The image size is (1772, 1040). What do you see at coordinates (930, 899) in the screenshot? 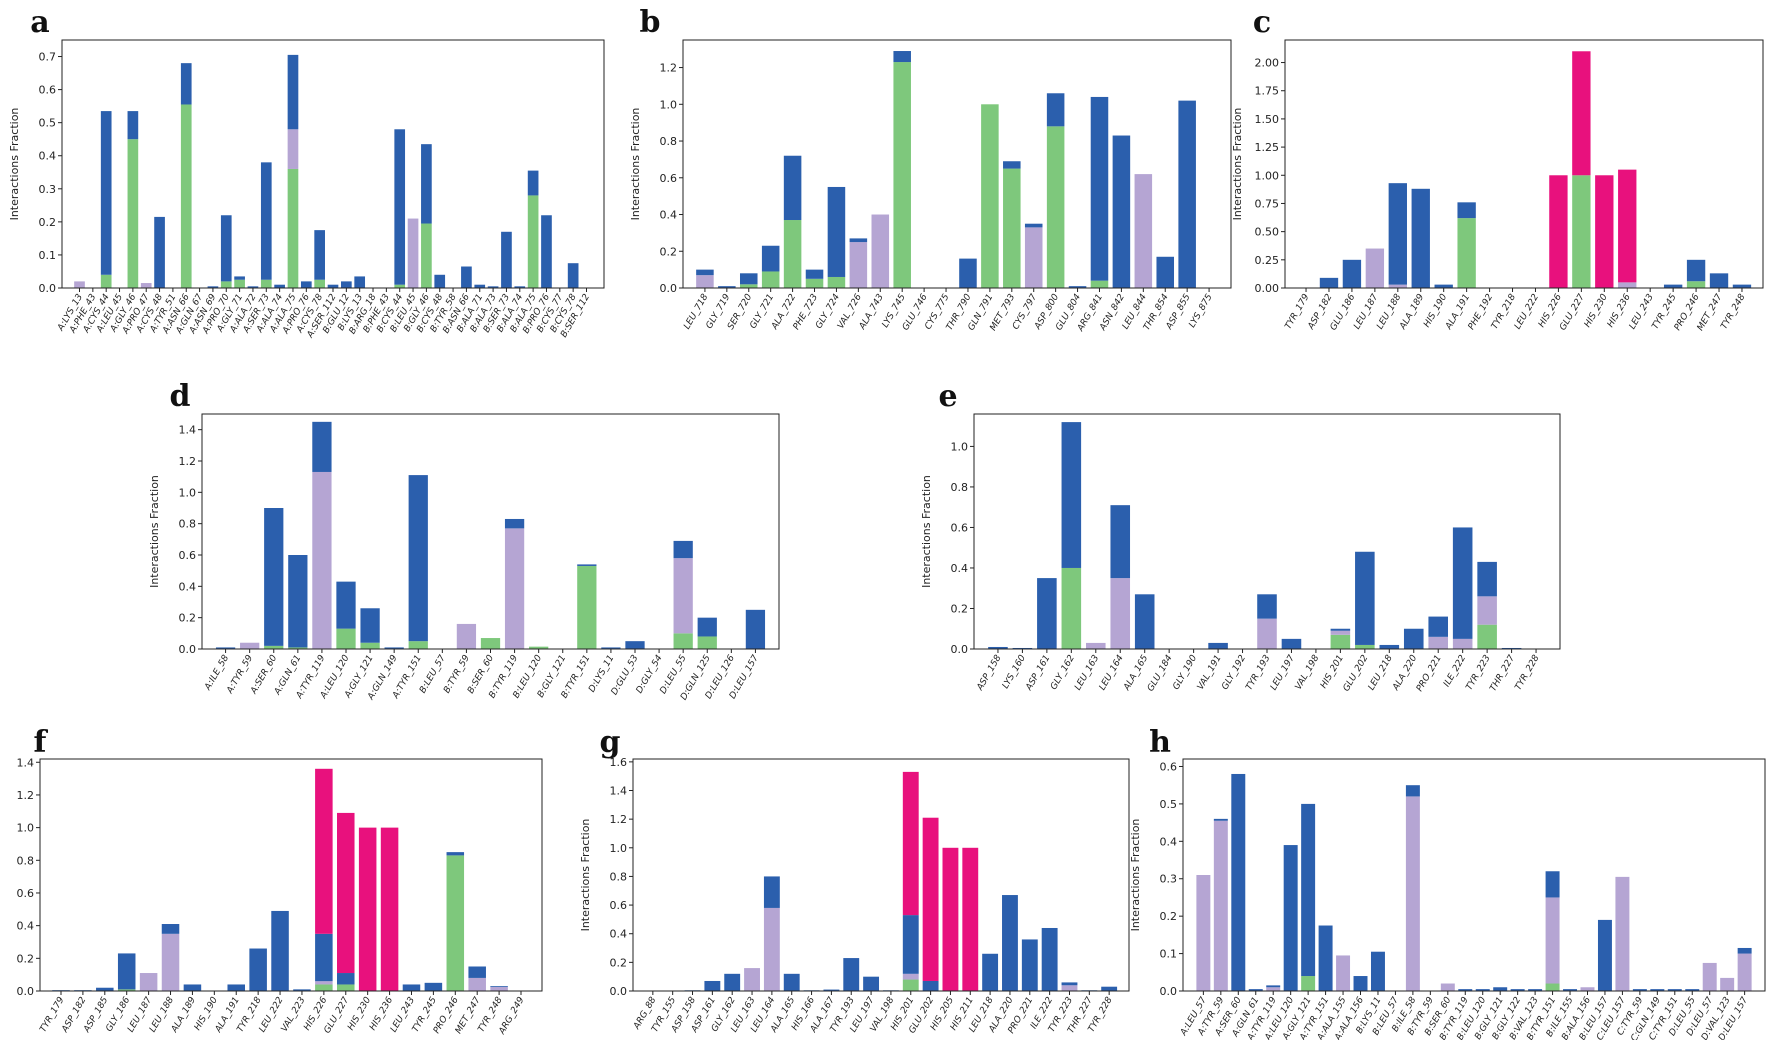
I see `bar-water` at bounding box center [930, 899].